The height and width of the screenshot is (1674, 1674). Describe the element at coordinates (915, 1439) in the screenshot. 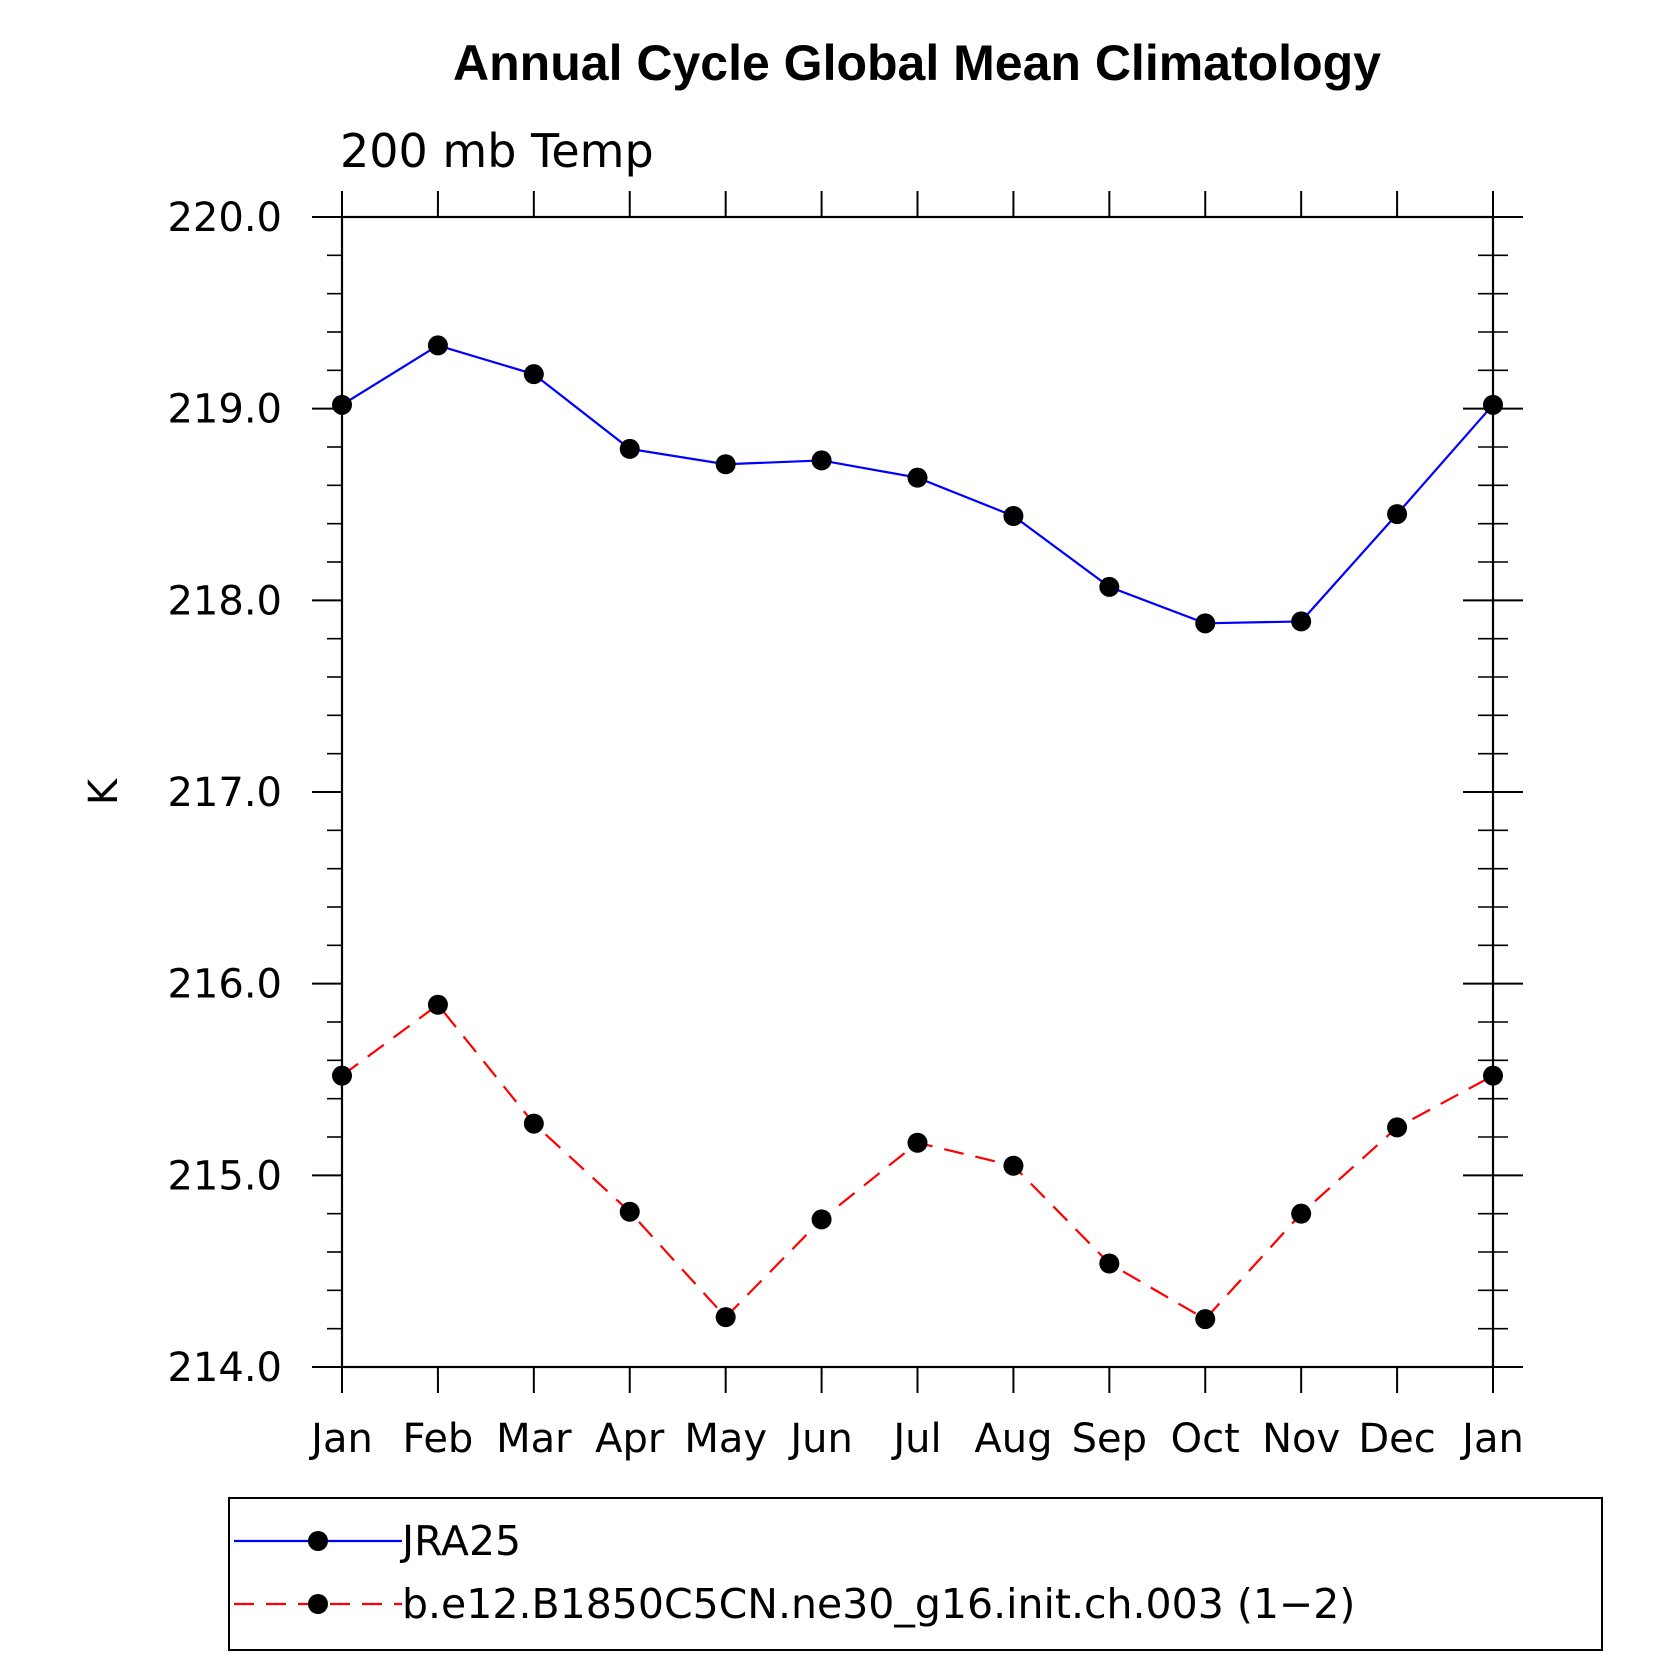

I see `x-tick-label: Jul` at that location.